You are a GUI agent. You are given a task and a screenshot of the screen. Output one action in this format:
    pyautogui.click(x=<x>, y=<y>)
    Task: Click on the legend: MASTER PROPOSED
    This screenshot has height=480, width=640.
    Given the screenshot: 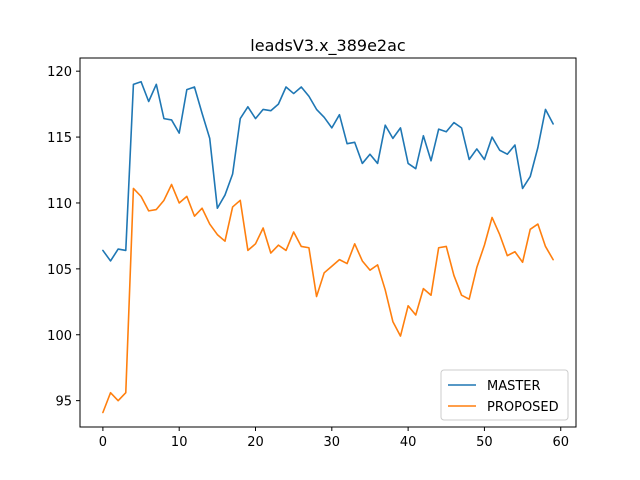 What is the action you would take?
    pyautogui.click(x=504, y=395)
    